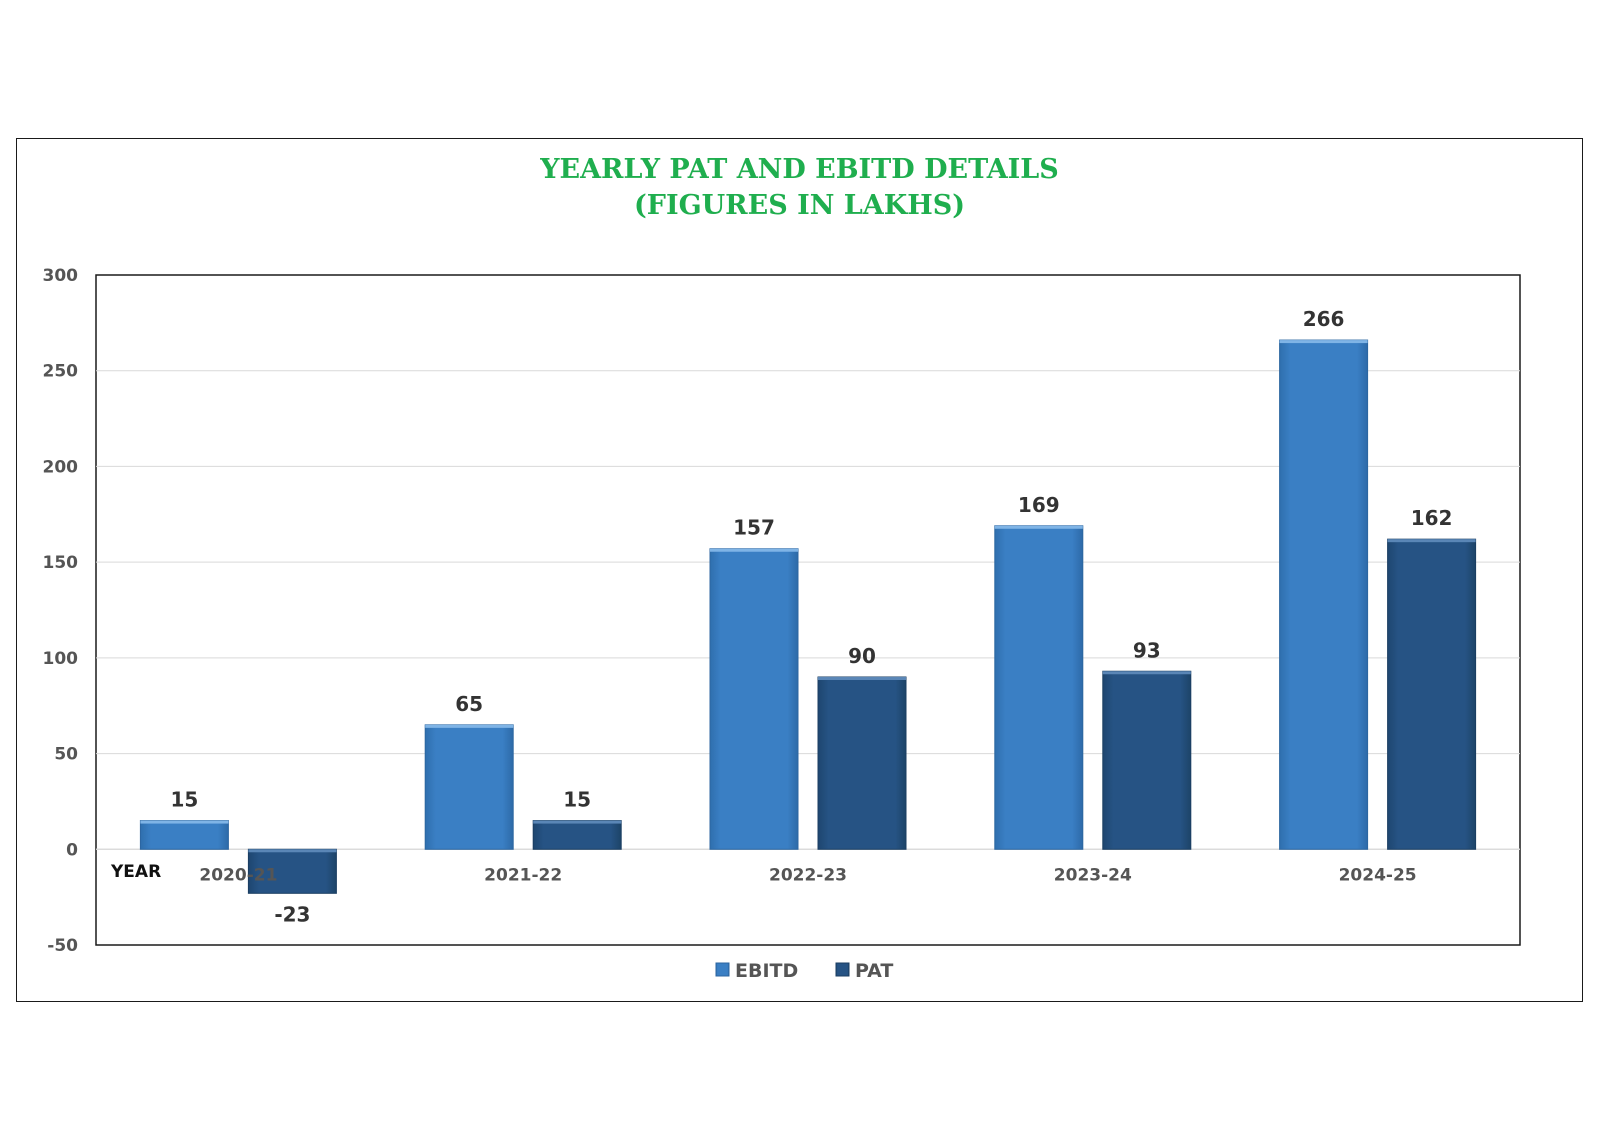 This screenshot has height=1131, width=1600. I want to click on data-label: -23, so click(292, 914).